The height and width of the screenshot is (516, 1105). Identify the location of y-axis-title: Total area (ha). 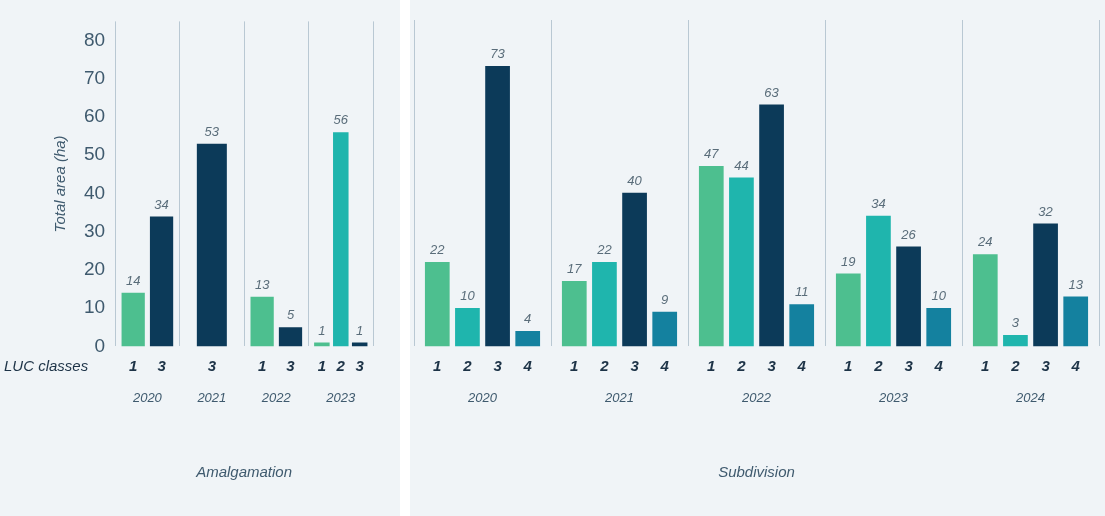
(60, 184).